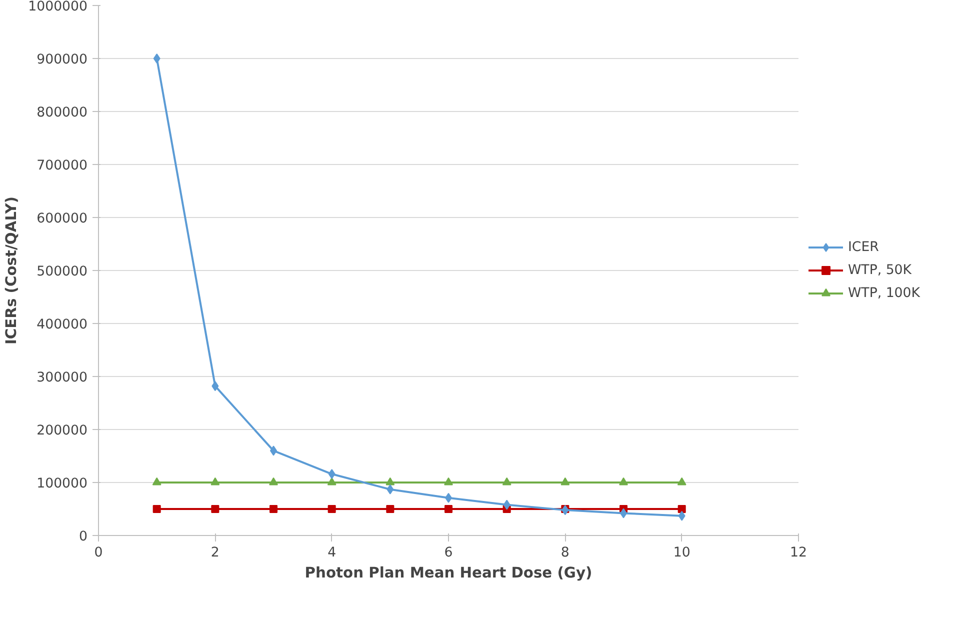  Describe the element at coordinates (798, 553) in the screenshot. I see `x-tick-label: 12` at that location.